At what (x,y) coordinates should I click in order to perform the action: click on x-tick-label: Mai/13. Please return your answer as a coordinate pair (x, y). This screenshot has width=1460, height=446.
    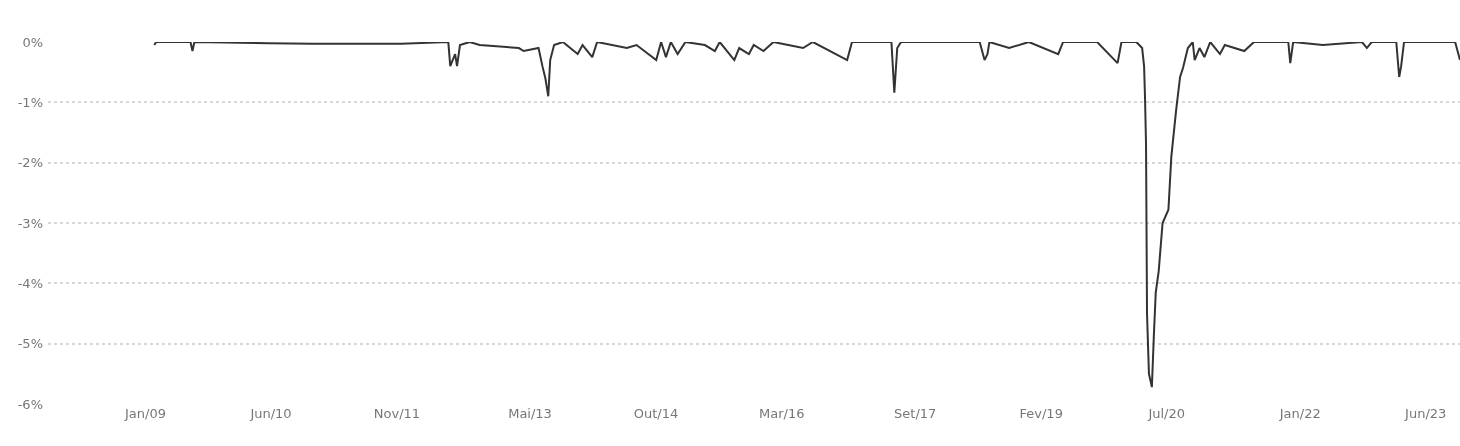
    Looking at the image, I should click on (530, 413).